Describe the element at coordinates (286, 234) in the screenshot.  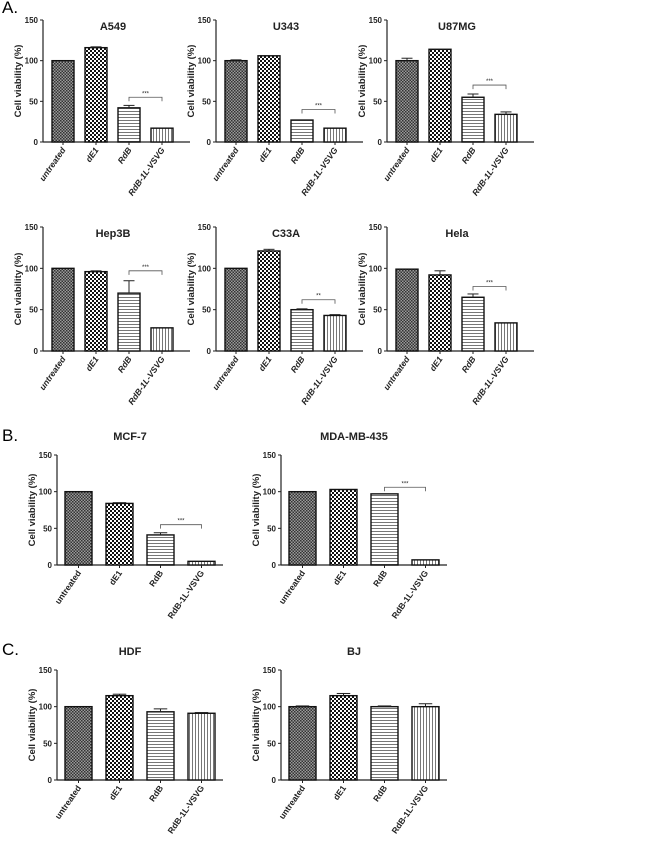
I see `chart-title: C33A` at that location.